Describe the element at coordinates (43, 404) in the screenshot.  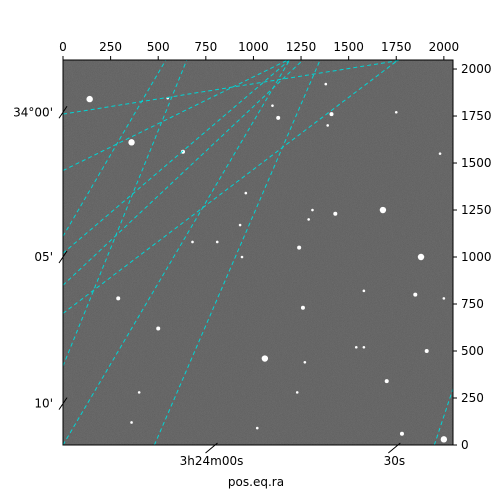
I see `dec-tick-label: 10'` at that location.